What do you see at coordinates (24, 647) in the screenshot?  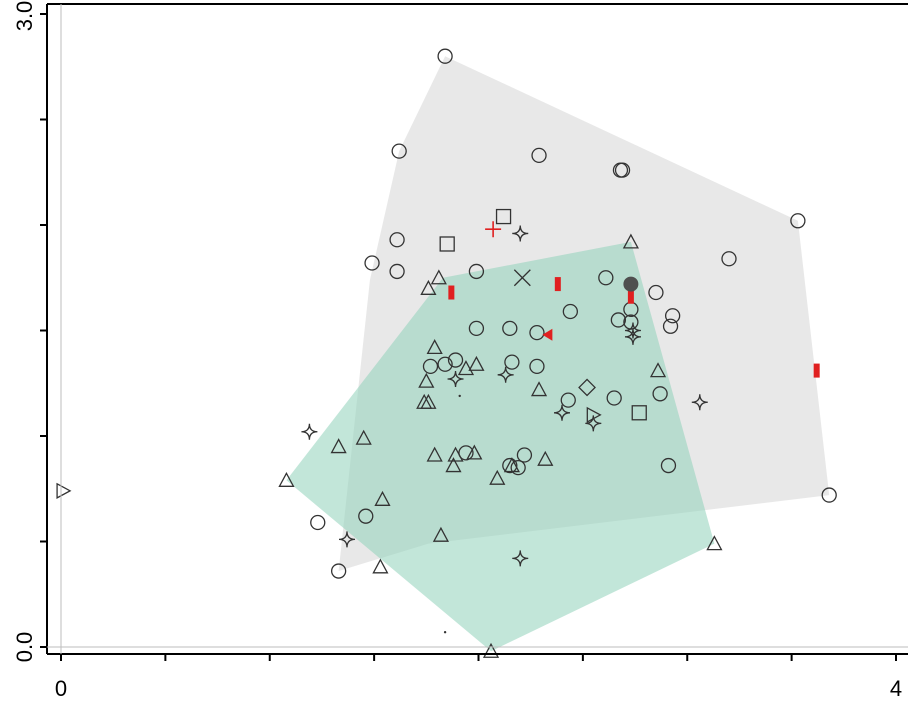 I see `y-tick-label-0: 0.0` at bounding box center [24, 647].